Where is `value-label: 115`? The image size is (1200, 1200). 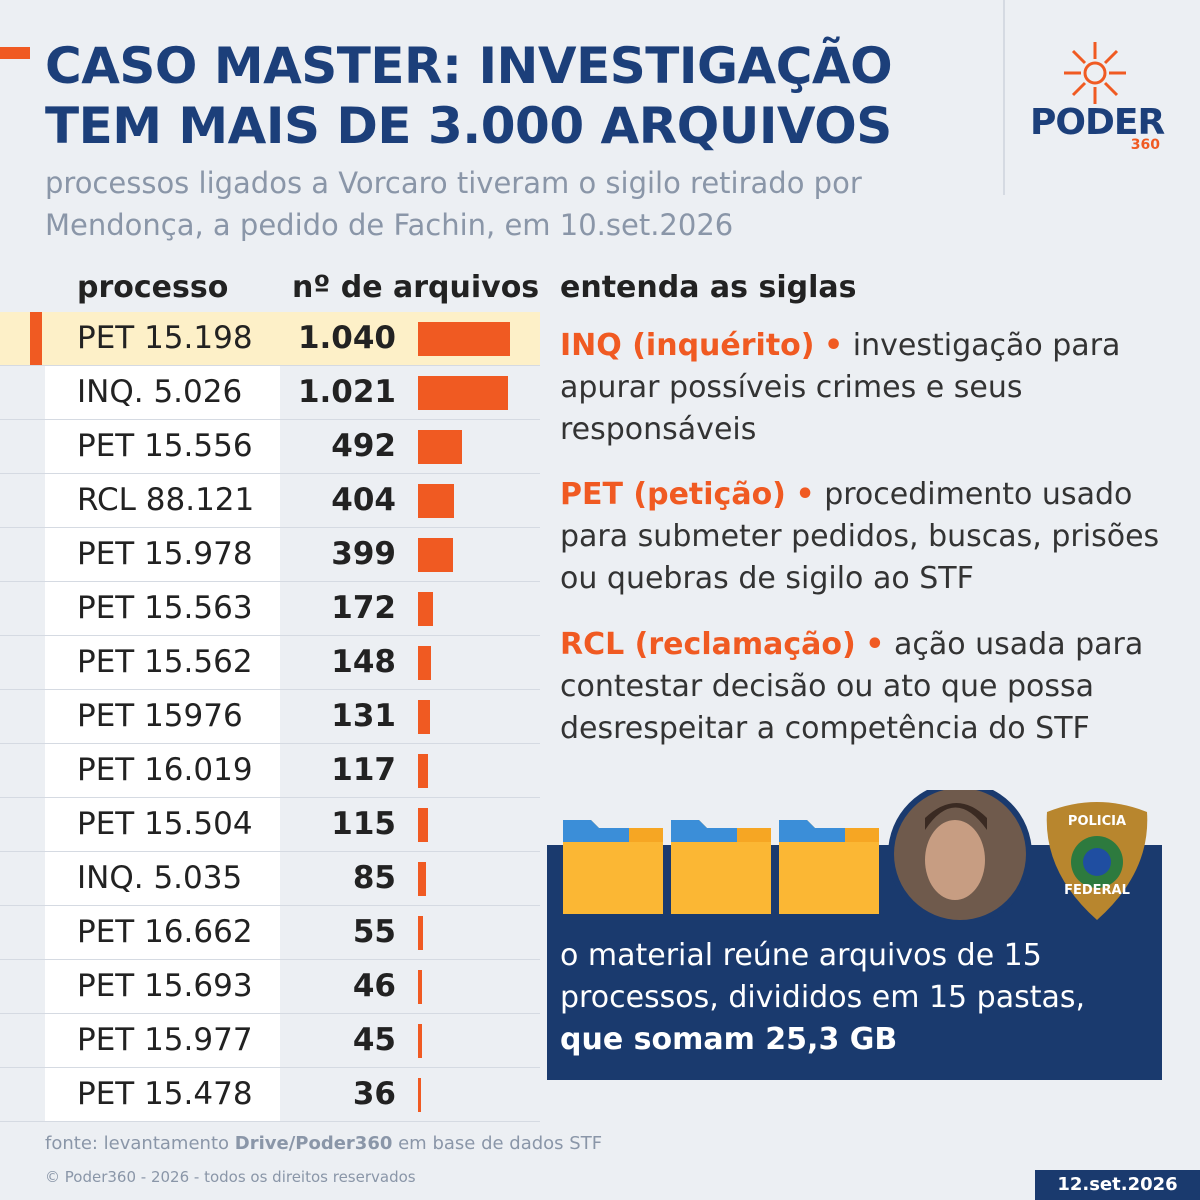
value-label: 115 is located at coordinates (363, 824).